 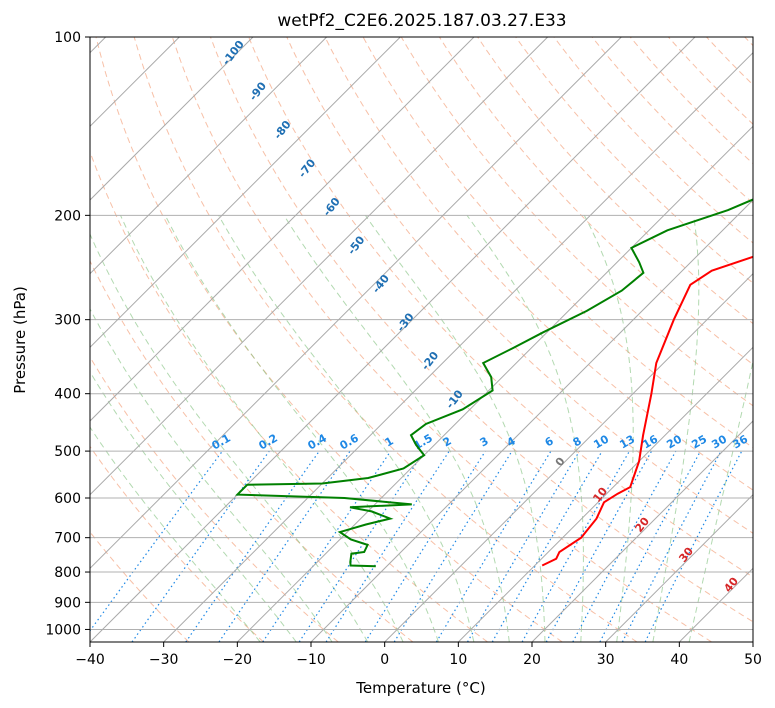 What do you see at coordinates (532, 660) in the screenshot?
I see `x-tick-label: 20` at bounding box center [532, 660].